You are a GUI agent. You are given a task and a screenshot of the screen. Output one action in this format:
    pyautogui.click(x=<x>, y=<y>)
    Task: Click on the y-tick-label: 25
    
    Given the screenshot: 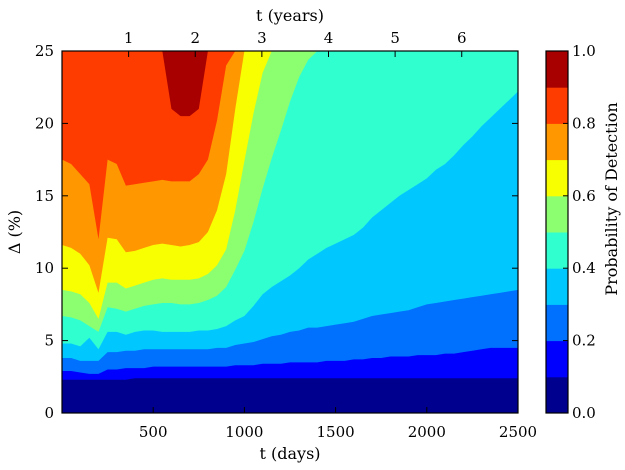 What is the action you would take?
    pyautogui.click(x=44, y=51)
    